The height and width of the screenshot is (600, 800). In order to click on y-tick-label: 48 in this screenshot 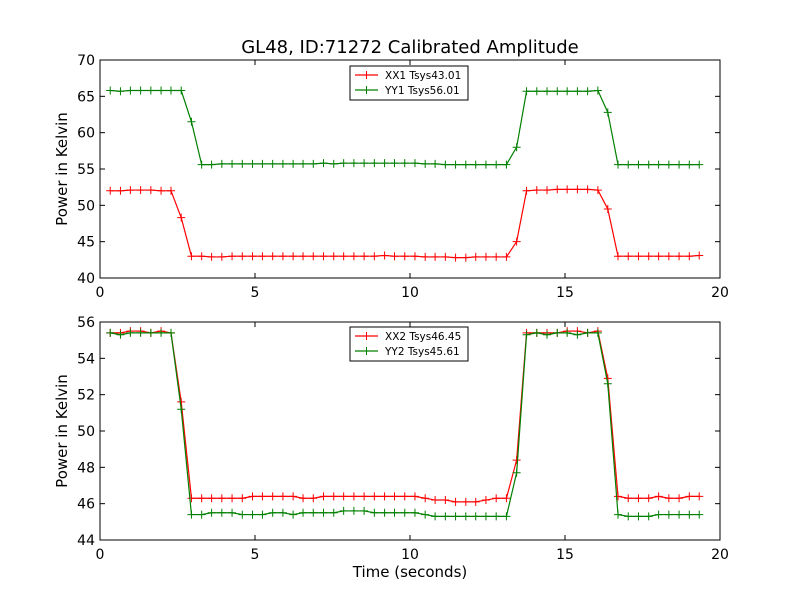, I will do `click(86, 468)`.